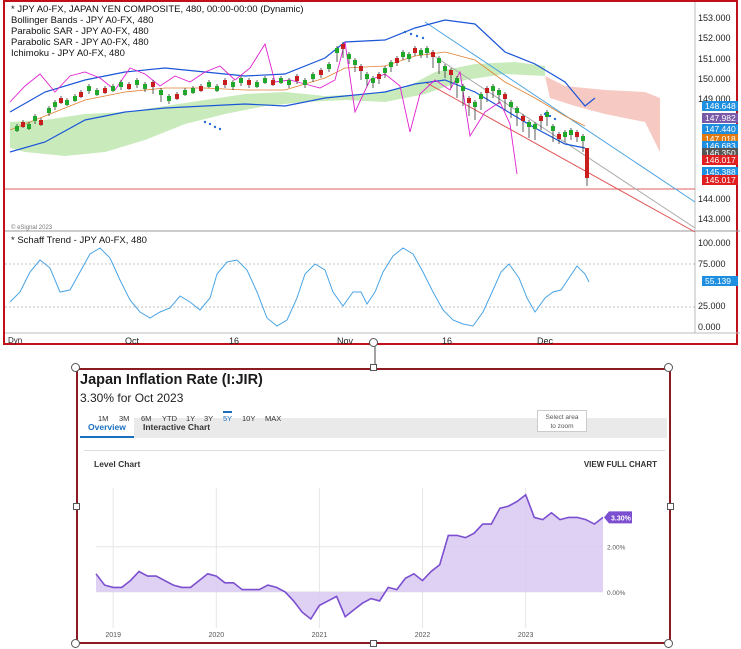 The height and width of the screenshot is (649, 741). Describe the element at coordinates (720, 146) in the screenshot. I see `price-tag: 146.683` at that location.